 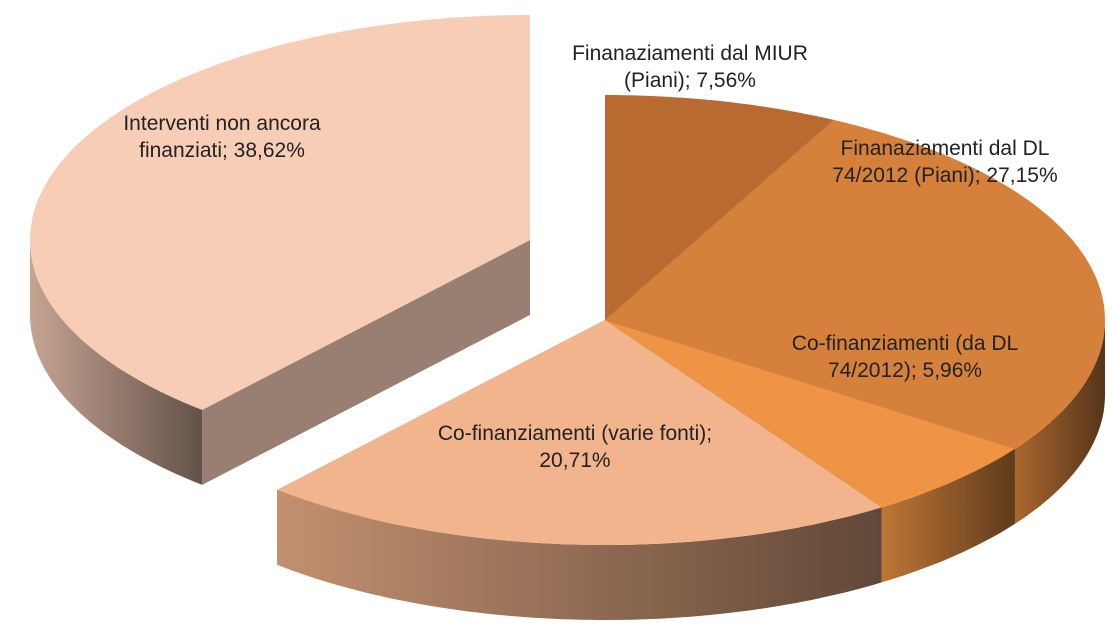 I want to click on data-label-box: Finanaziamenti dal MIUR (Piani); 7,56%, so click(x=690, y=67).